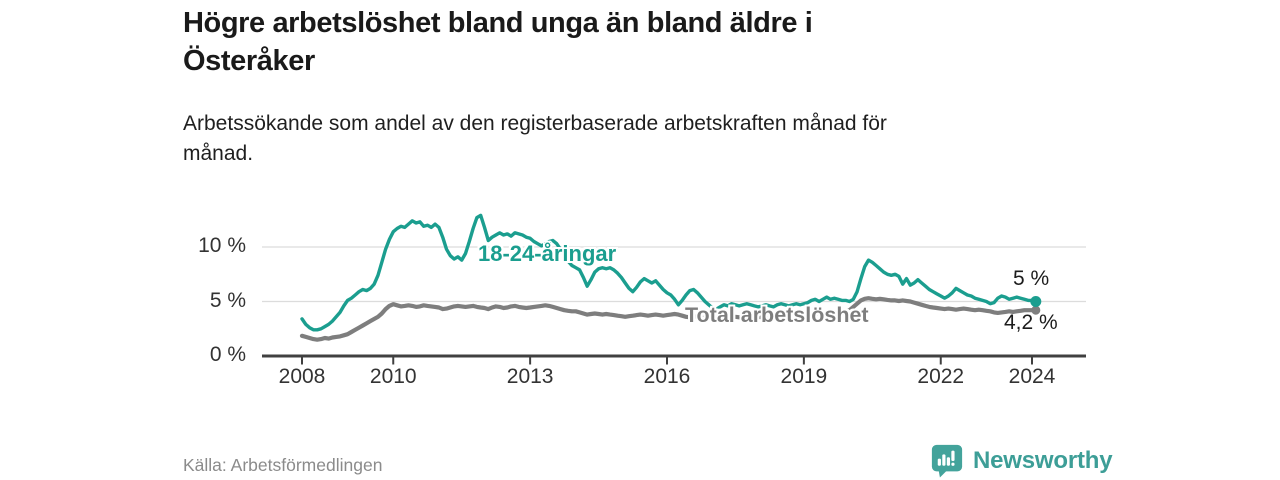  I want to click on series-label-total: Total arbetslöshet, so click(777, 315).